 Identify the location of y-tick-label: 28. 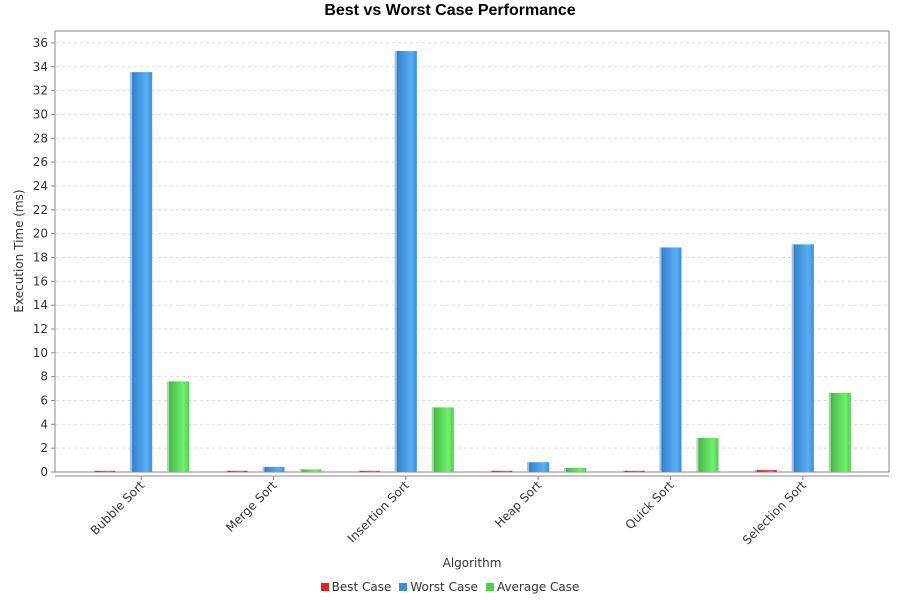
(40, 138).